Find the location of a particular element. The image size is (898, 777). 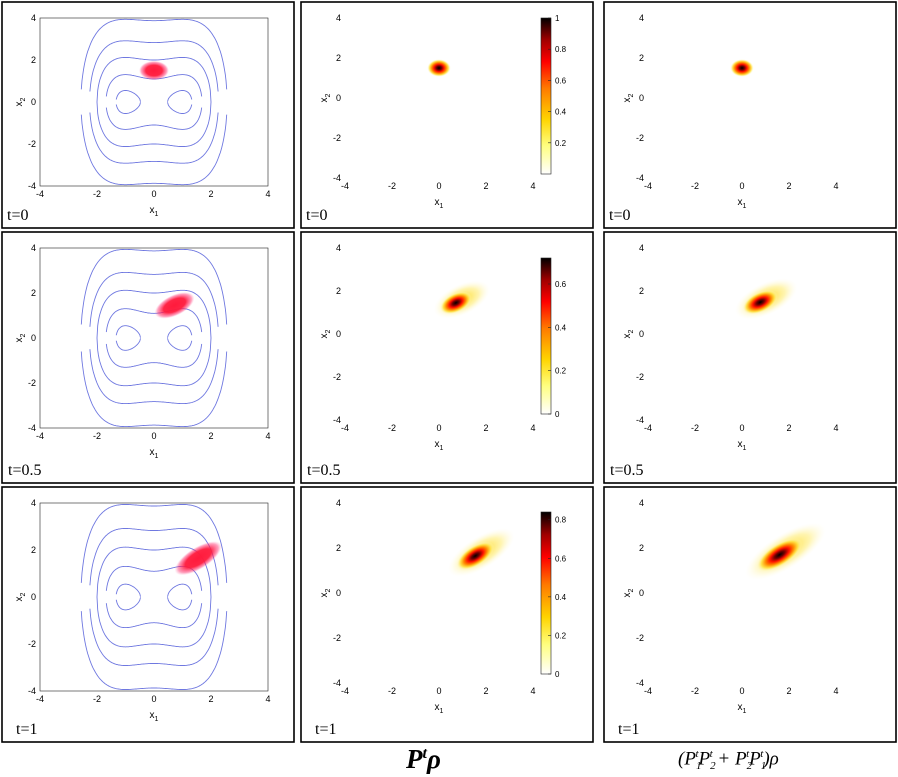

colorbar-tick-label: 1 is located at coordinates (557, 18).